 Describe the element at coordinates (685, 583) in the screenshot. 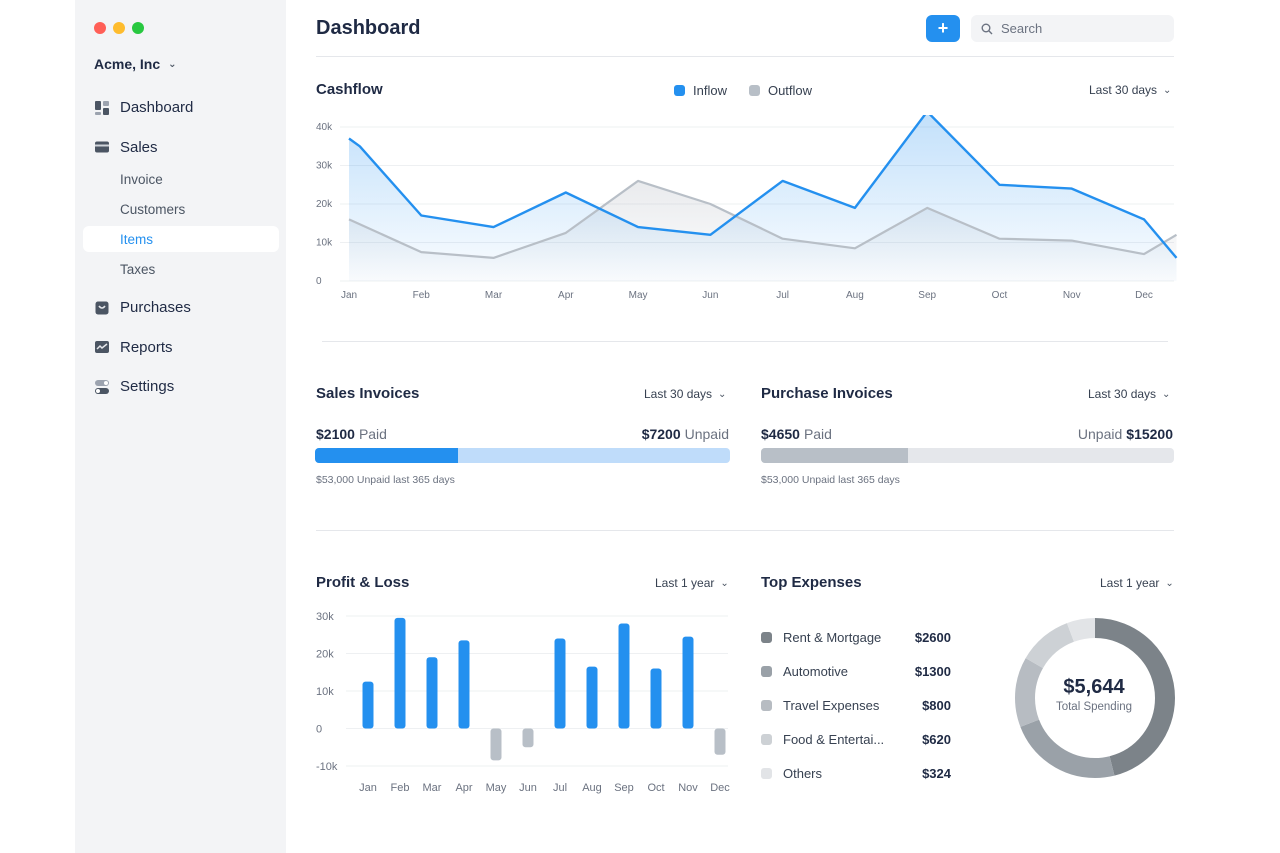

I see `period-label: Last 1 year` at that location.